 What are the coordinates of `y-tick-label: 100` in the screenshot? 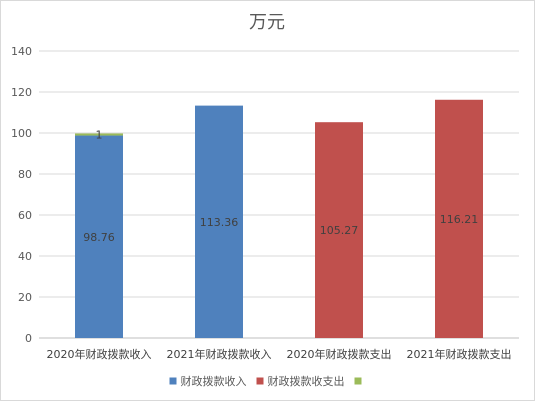 It's located at (21, 133).